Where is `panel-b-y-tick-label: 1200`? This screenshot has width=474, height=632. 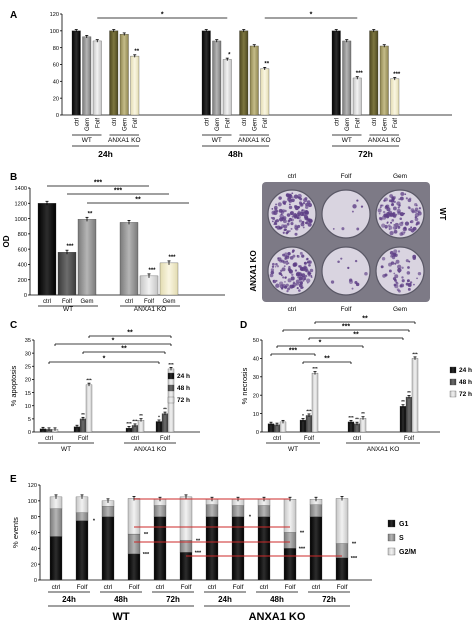
panel-b-y-tick-label: 1200 is located at coordinates (21, 204).